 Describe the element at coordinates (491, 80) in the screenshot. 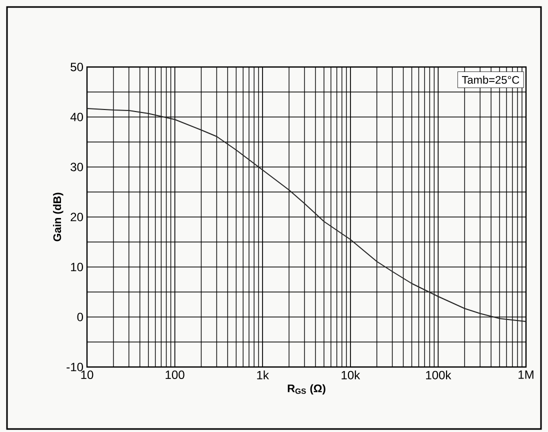

I see `annotation: Tamb=25°C` at that location.